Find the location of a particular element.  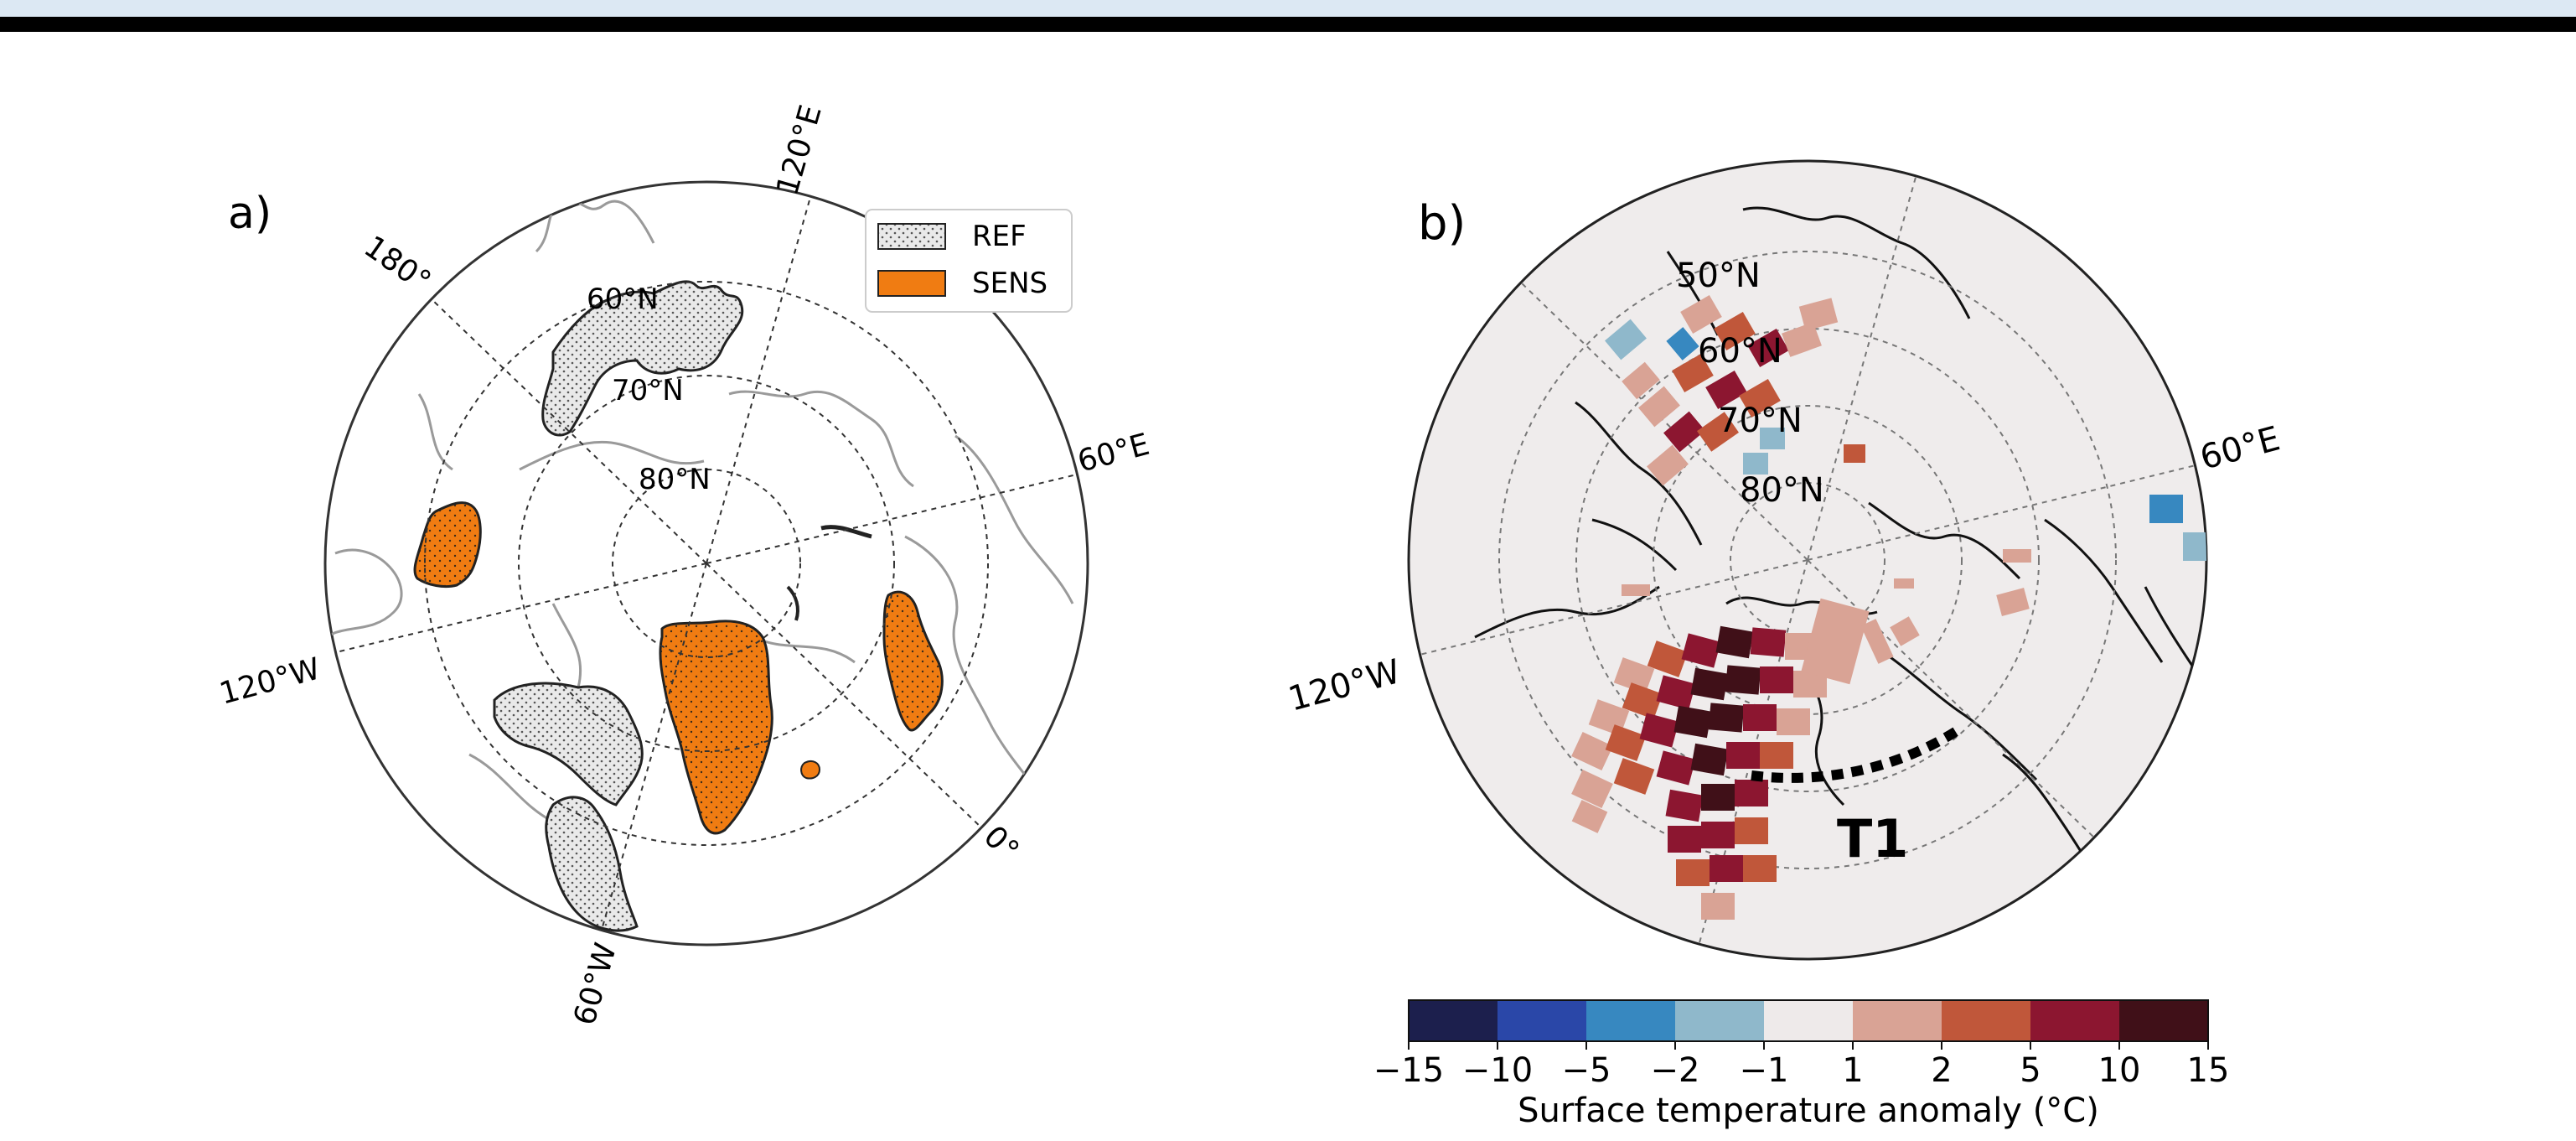

sens-region-scandinavia is located at coordinates (913, 661).